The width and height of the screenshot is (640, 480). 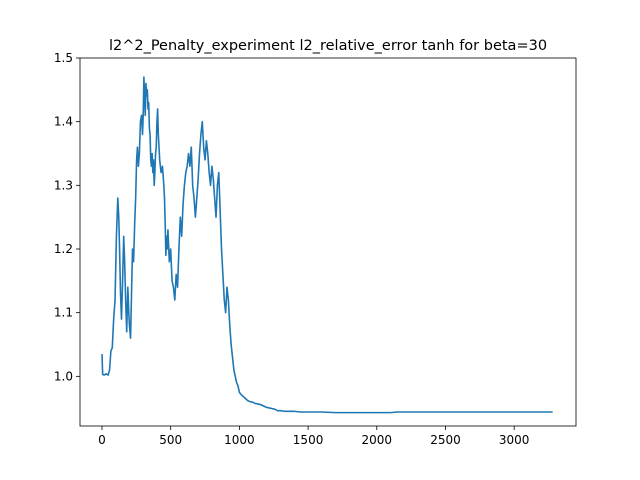 What do you see at coordinates (514, 440) in the screenshot?
I see `x-tick-label: 3000` at bounding box center [514, 440].